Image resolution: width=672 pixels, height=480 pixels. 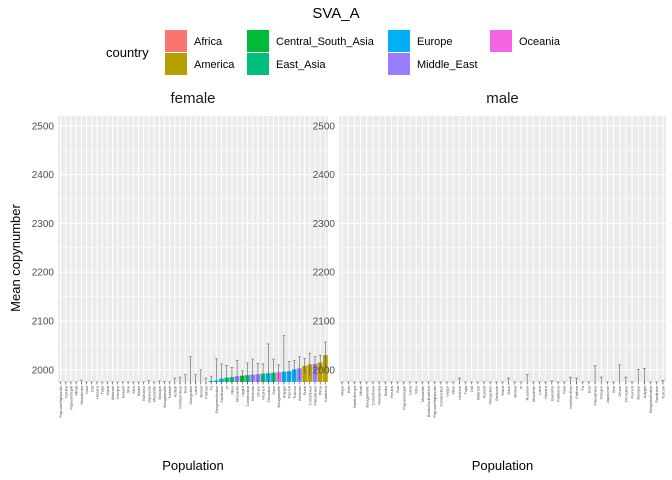 I want to click on x-tick-label: Mbuti, so click(x=76, y=391).